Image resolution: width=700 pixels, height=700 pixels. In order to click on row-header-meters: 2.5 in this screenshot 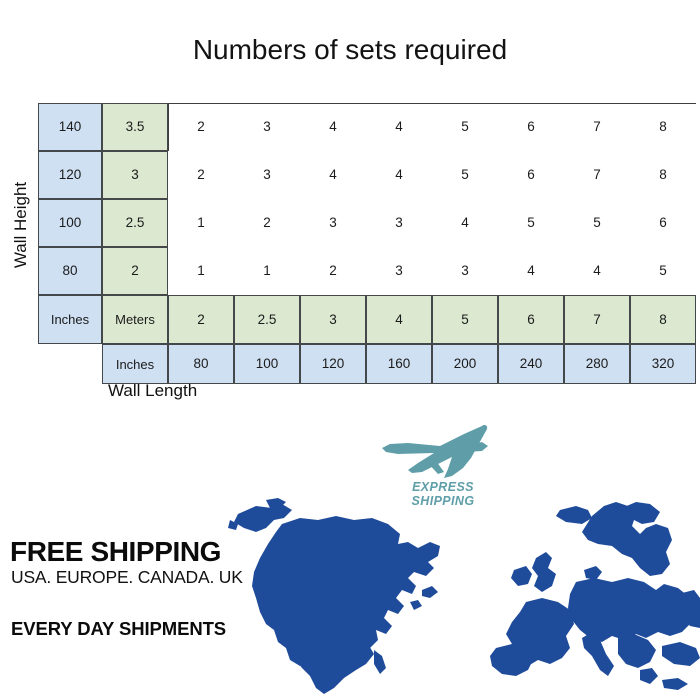, I will do `click(135, 223)`.